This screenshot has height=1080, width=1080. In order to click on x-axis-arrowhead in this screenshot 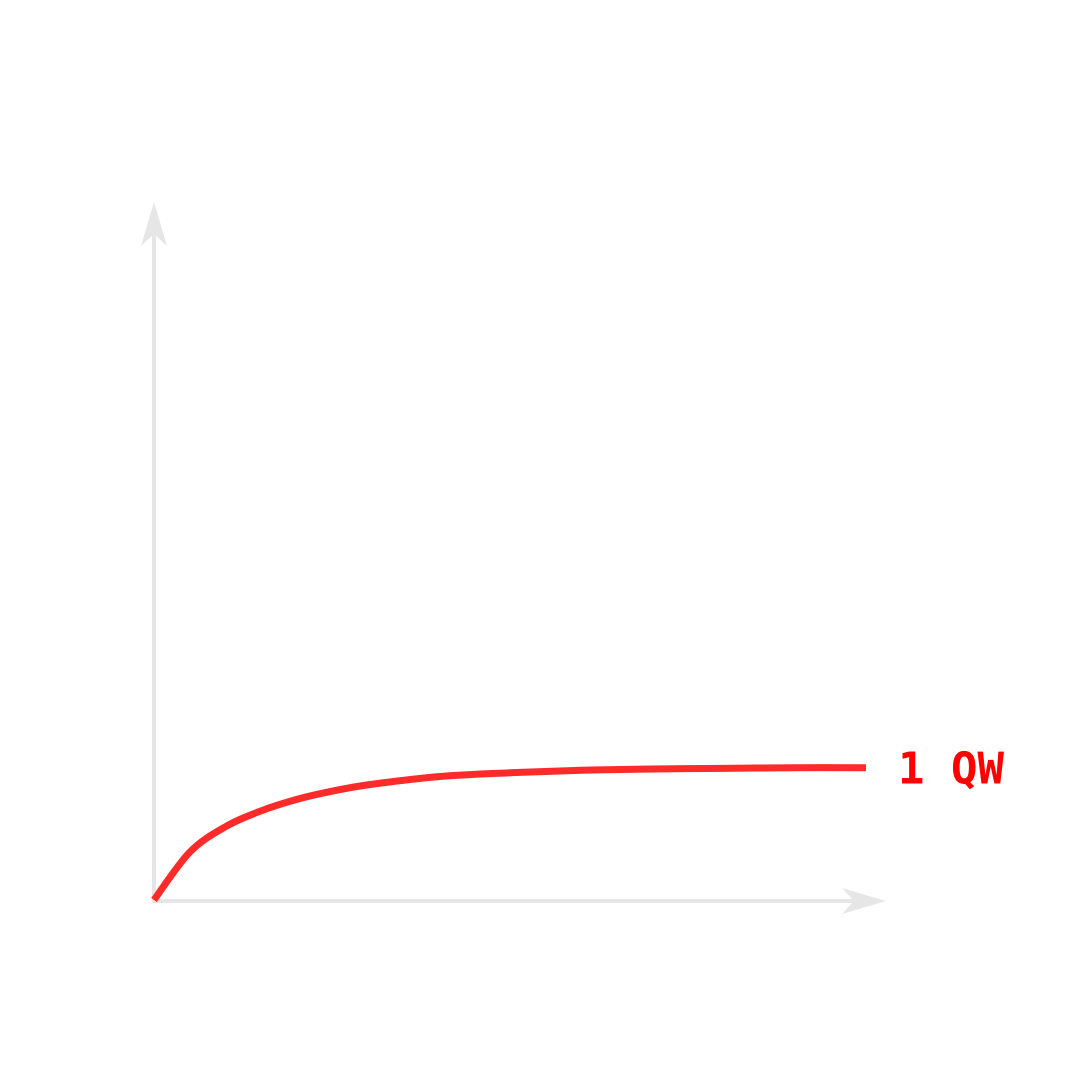, I will do `click(864, 901)`.